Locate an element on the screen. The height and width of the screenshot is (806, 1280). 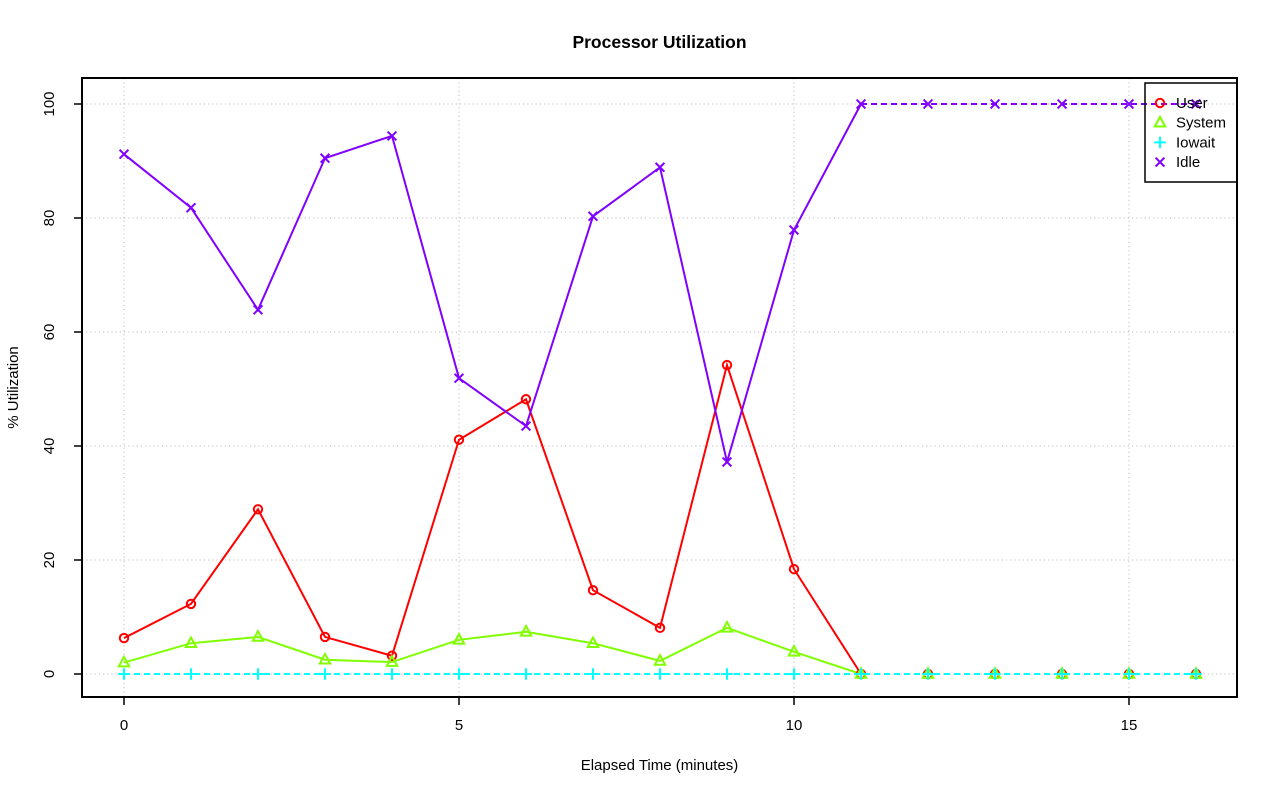
y-tick-label: 80 is located at coordinates (49, 218).